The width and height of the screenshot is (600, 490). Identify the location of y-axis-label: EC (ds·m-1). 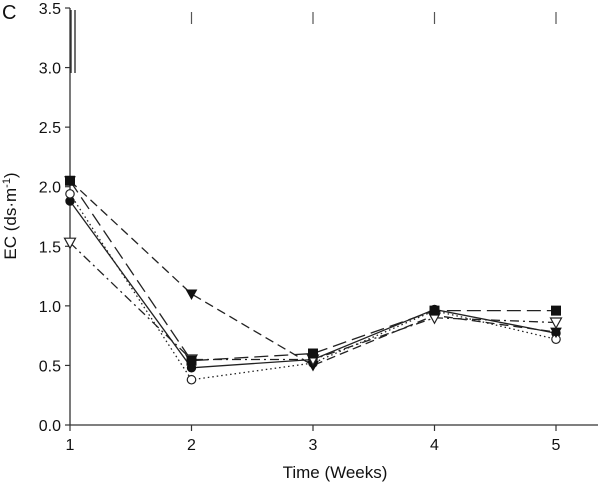
(10, 215).